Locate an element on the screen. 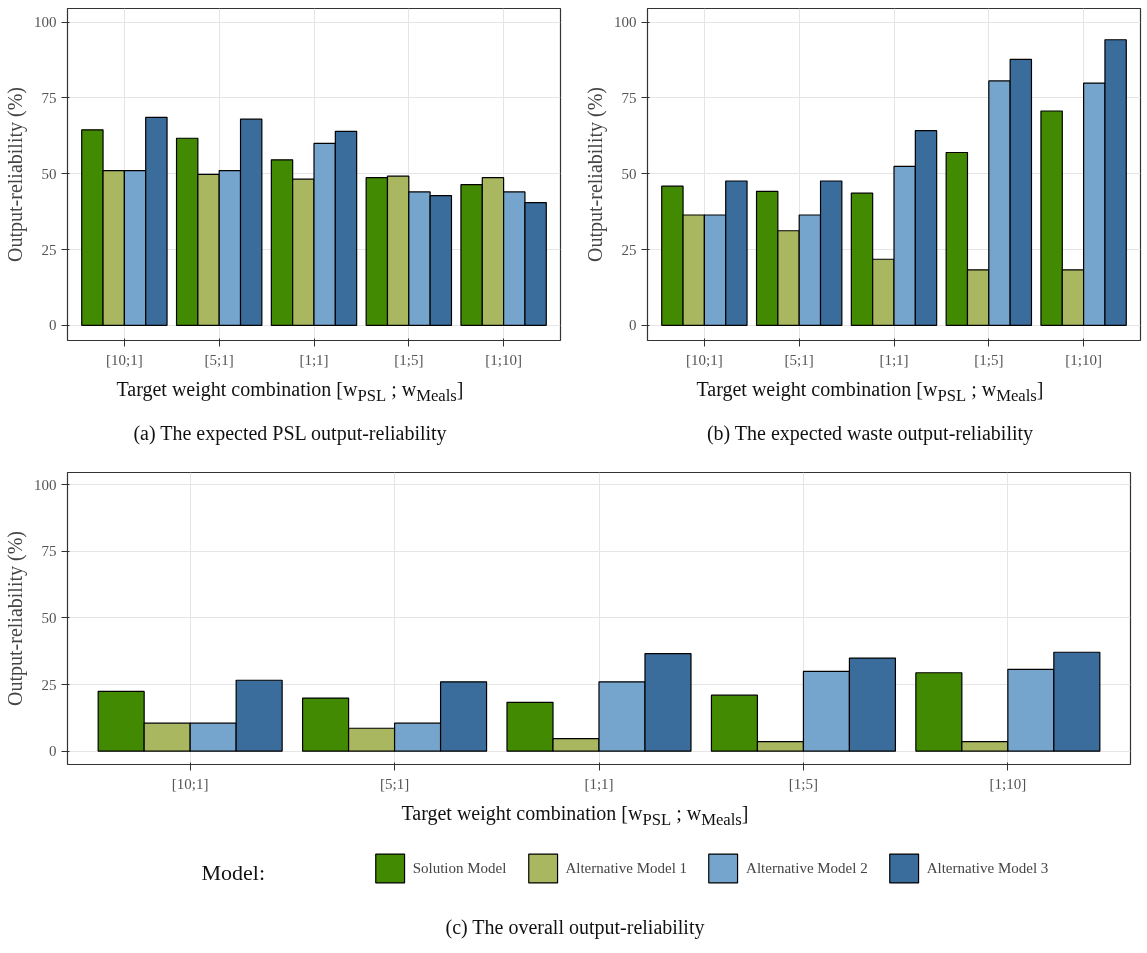 The width and height of the screenshot is (1147, 953). legend-title: Model: is located at coordinates (233, 873).